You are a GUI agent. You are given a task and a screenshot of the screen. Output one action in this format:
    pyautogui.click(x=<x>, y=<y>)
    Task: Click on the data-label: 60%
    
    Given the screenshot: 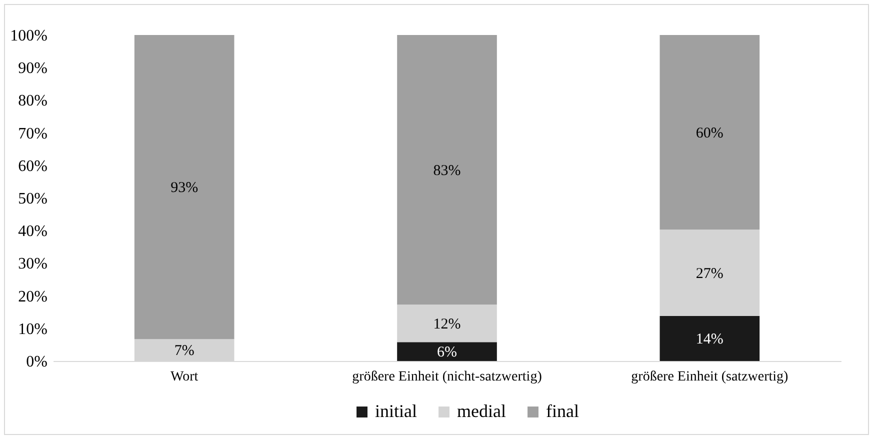 What is the action you would take?
    pyautogui.click(x=710, y=133)
    